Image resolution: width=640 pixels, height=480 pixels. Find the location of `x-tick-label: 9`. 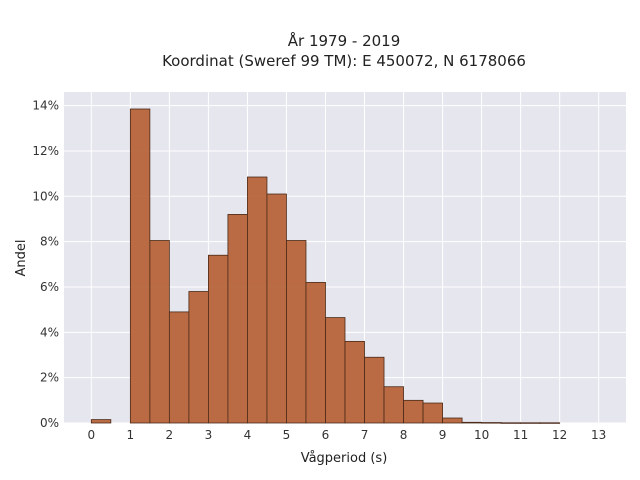

x-tick-label: 9 is located at coordinates (443, 435).